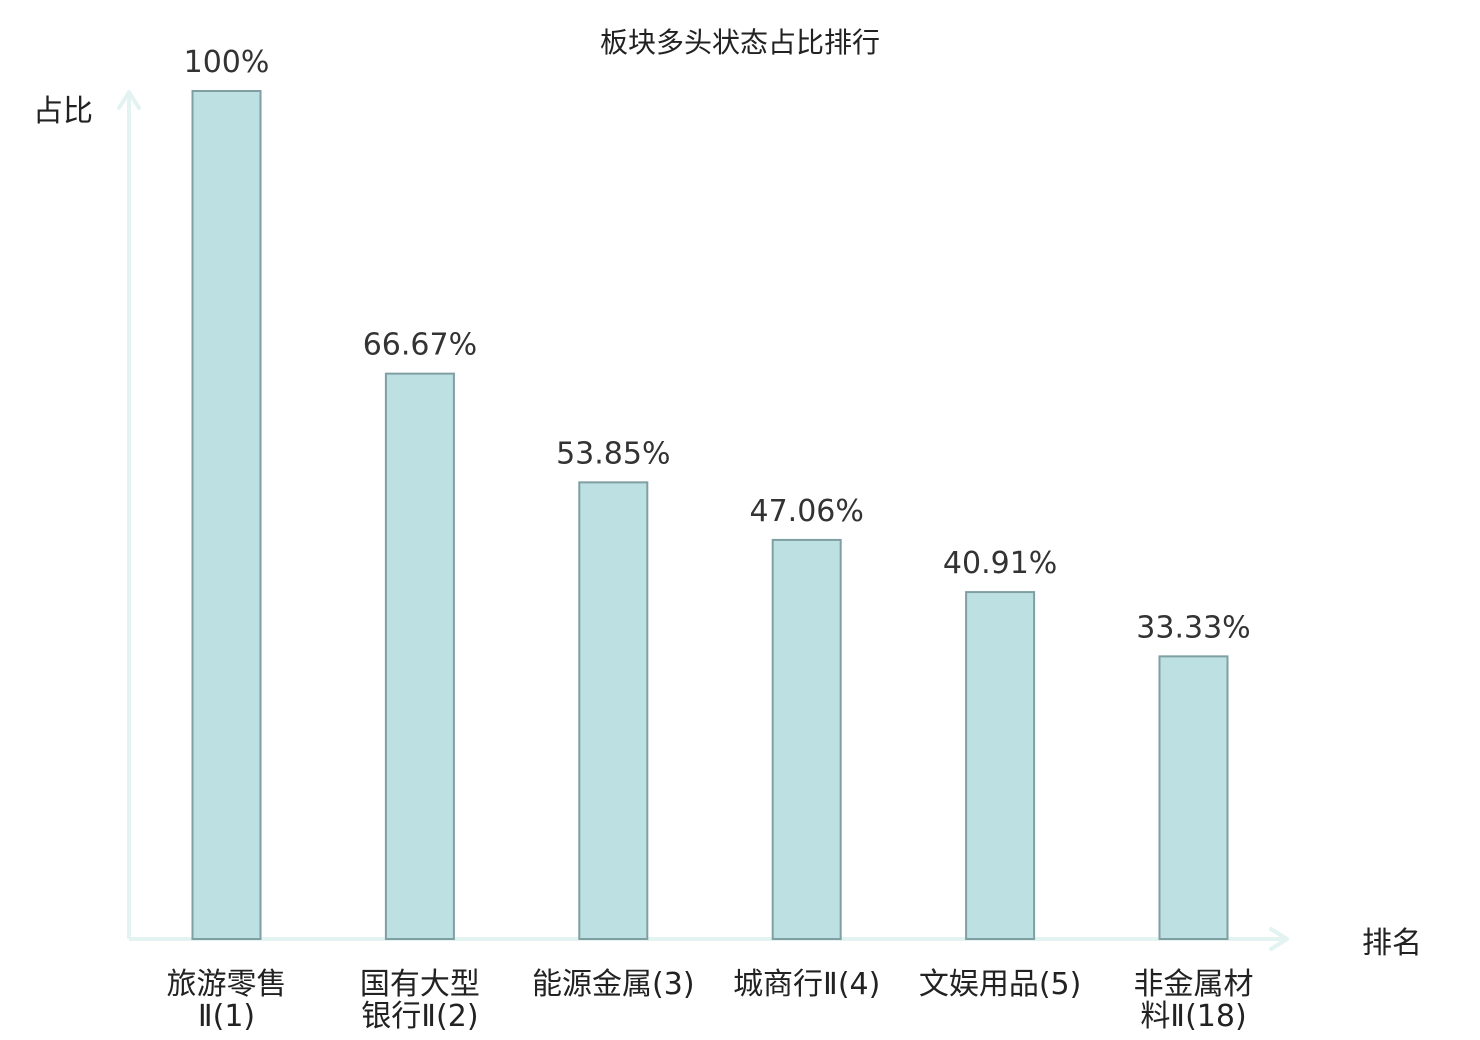 The width and height of the screenshot is (1480, 1040). What do you see at coordinates (613, 984) in the screenshot?
I see `x-tick-label: 能源金属(3)` at bounding box center [613, 984].